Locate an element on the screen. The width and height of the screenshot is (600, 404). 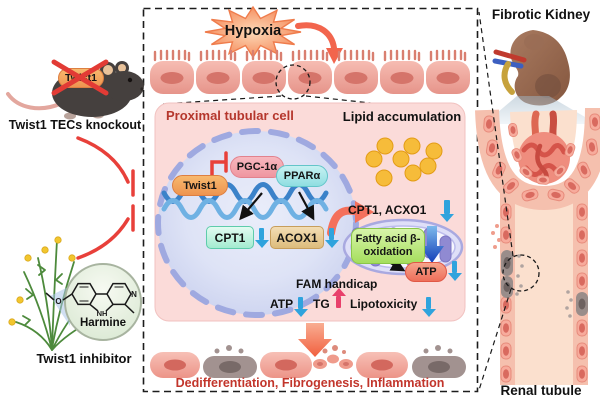
damaged-cell-row is located at coordinates (308, 361).